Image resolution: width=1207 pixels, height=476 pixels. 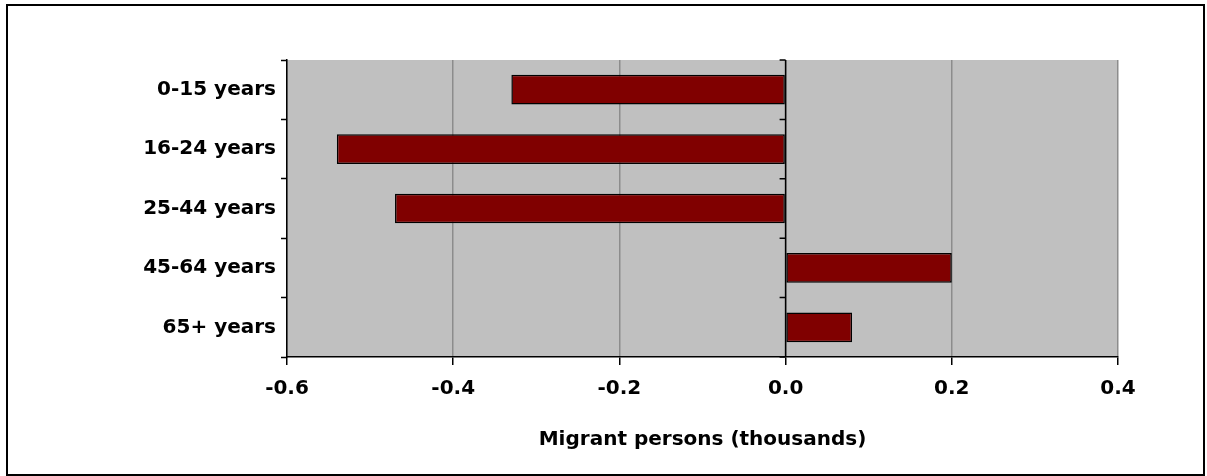 I want to click on y-tick-label: 65+ years, so click(x=219, y=325).